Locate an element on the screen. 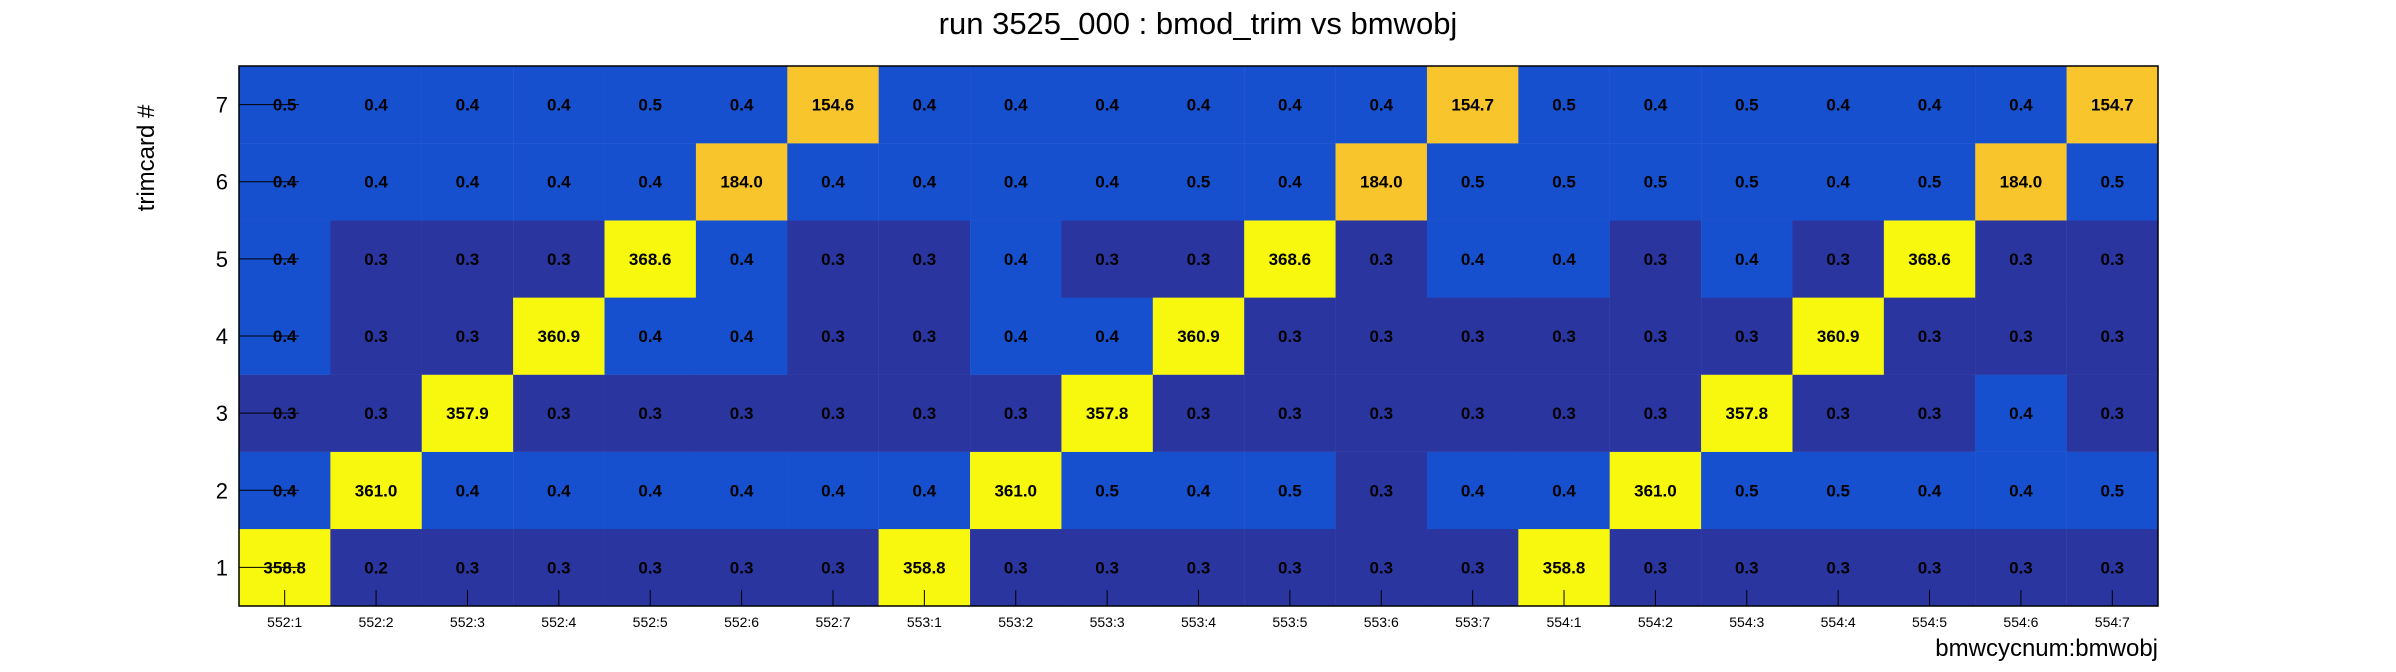  cell-value-label-552-7-3: 0.3 is located at coordinates (833, 413).